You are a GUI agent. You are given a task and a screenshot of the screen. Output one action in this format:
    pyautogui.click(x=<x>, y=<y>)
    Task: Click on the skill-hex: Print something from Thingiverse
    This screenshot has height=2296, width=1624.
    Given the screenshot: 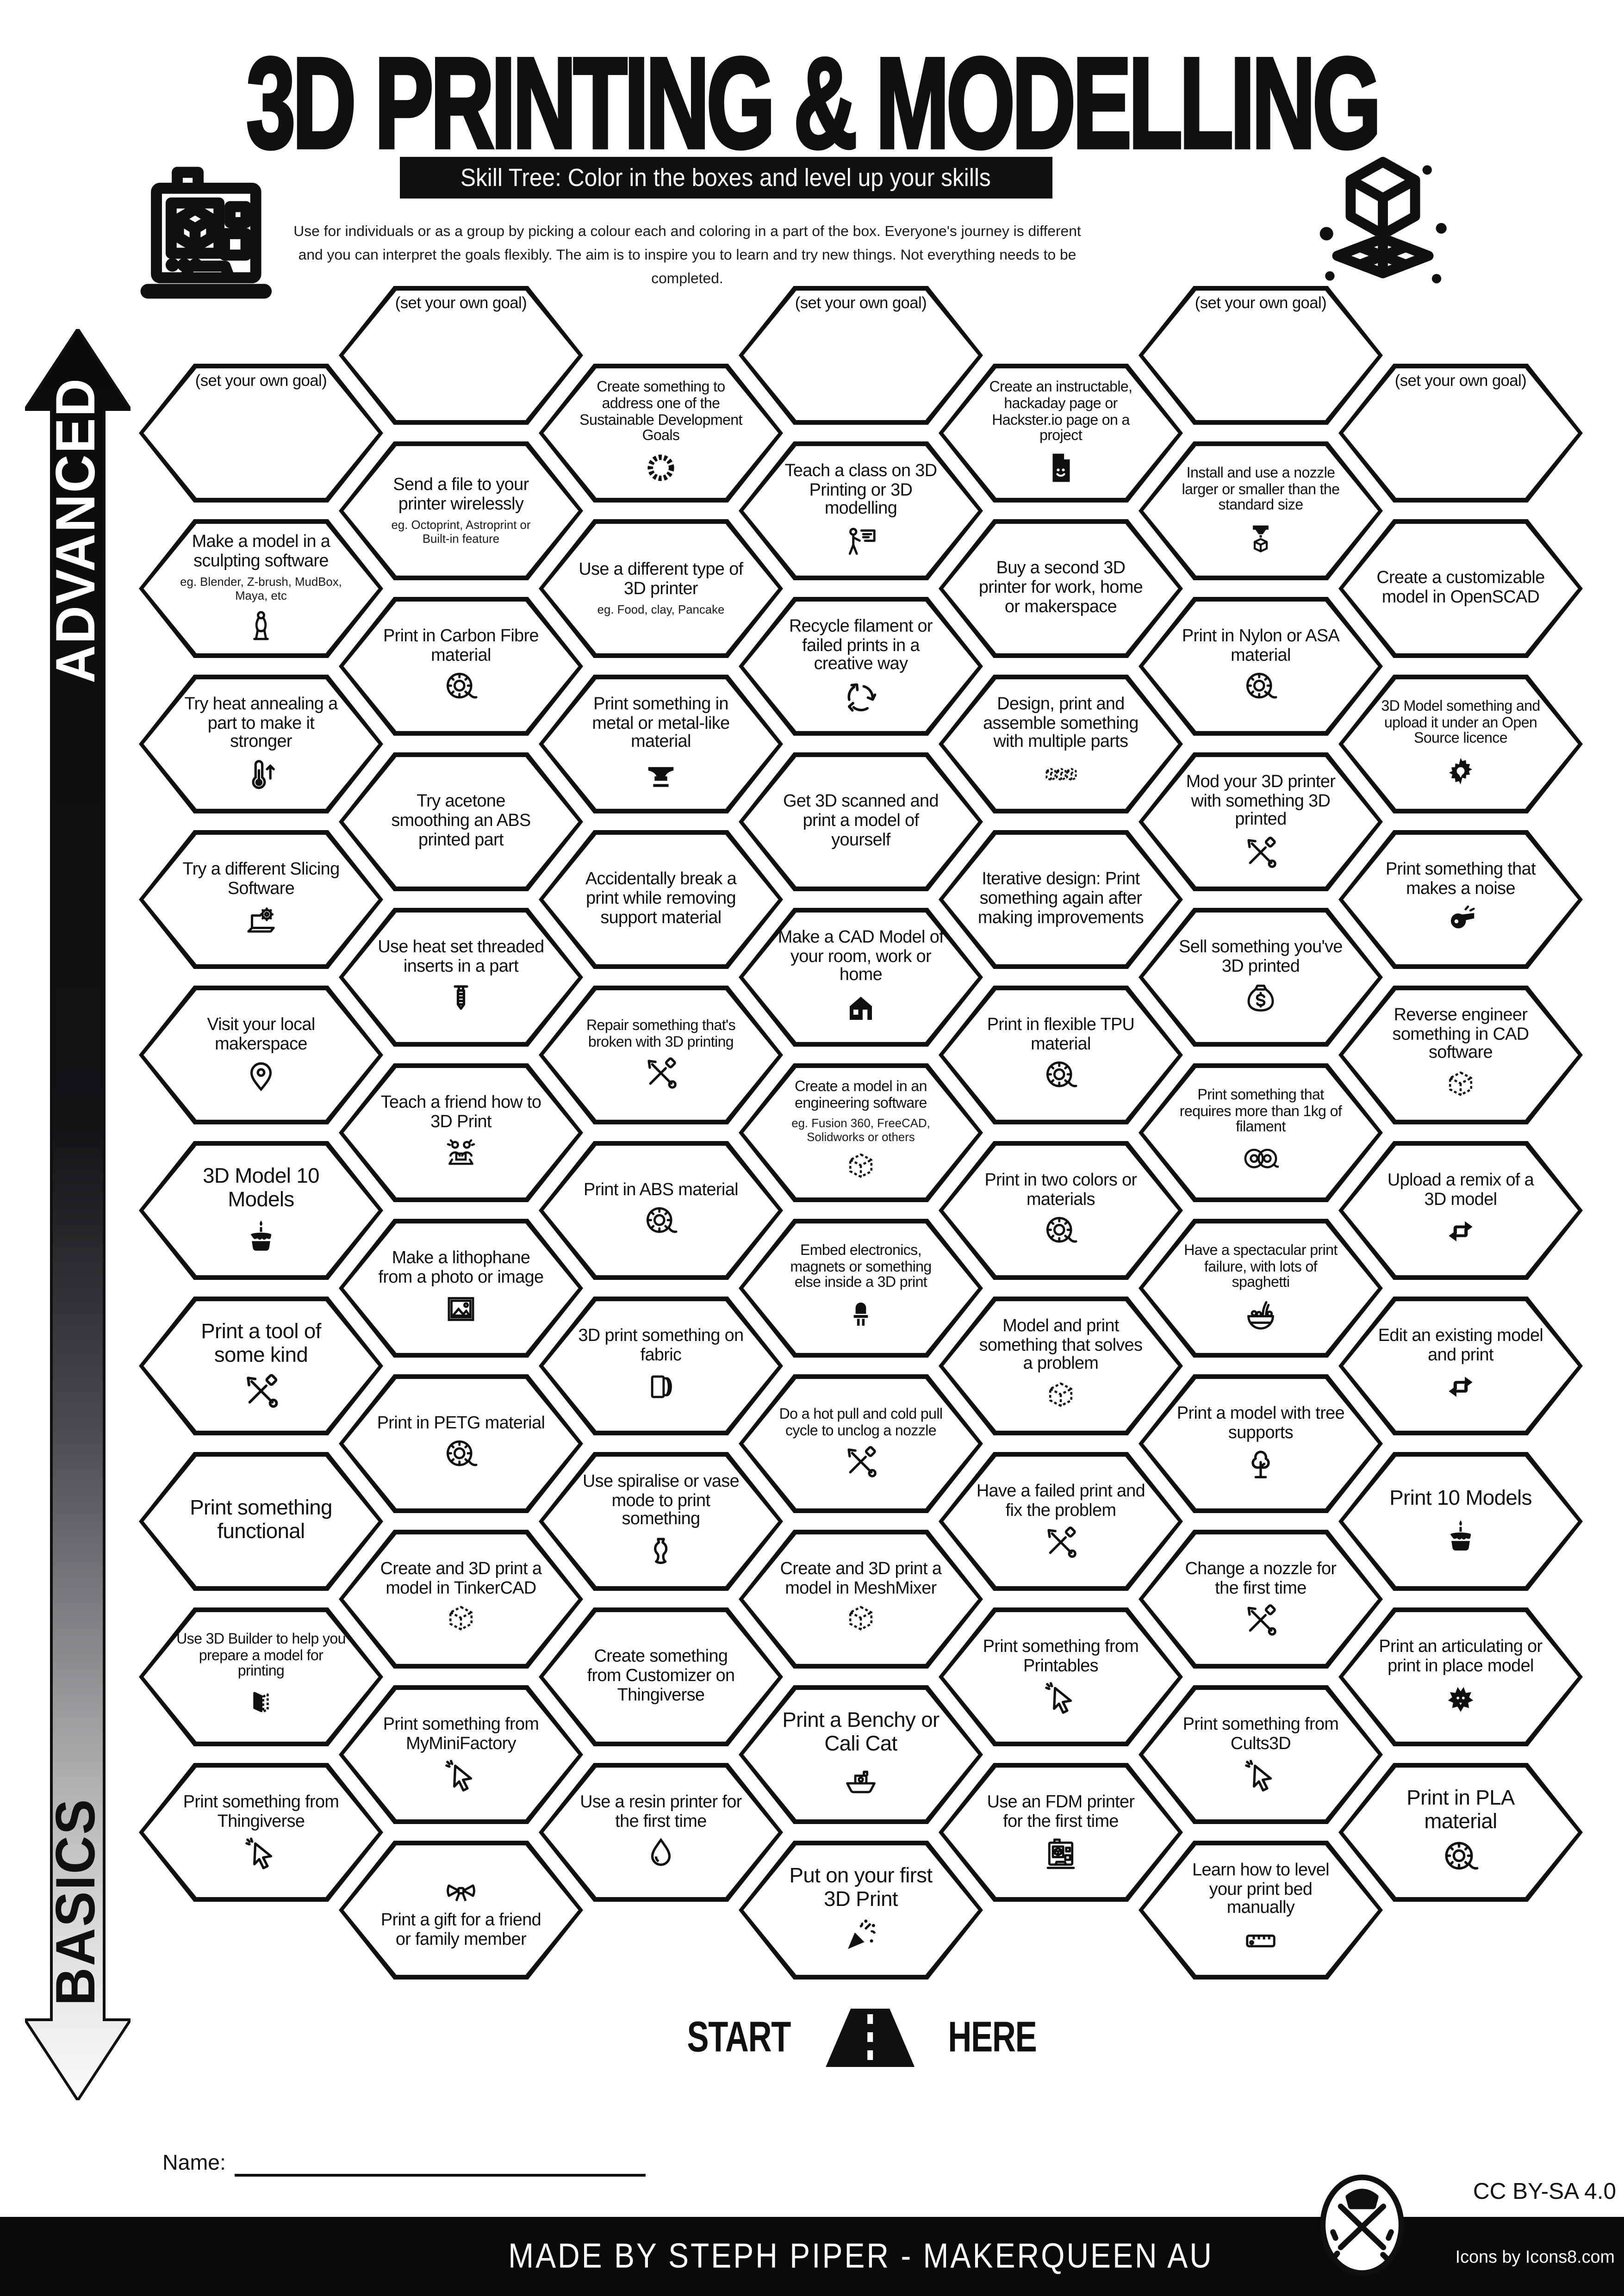 What is the action you would take?
    pyautogui.click(x=261, y=1833)
    